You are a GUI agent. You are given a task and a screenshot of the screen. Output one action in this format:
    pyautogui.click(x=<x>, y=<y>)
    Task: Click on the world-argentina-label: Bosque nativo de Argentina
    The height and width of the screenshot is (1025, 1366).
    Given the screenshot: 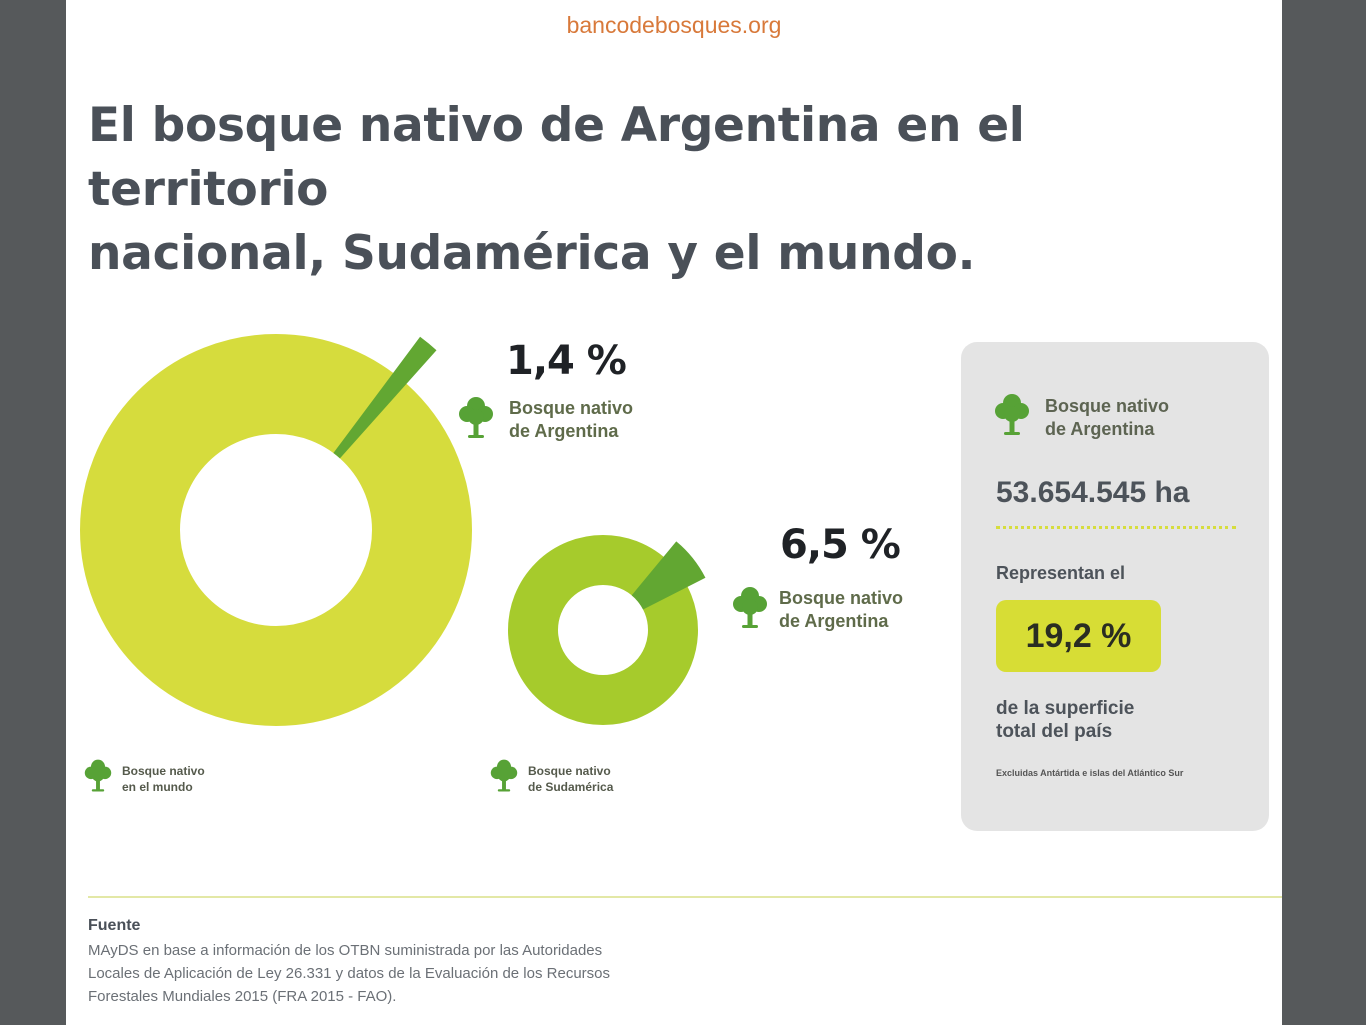 What is the action you would take?
    pyautogui.click(x=571, y=419)
    